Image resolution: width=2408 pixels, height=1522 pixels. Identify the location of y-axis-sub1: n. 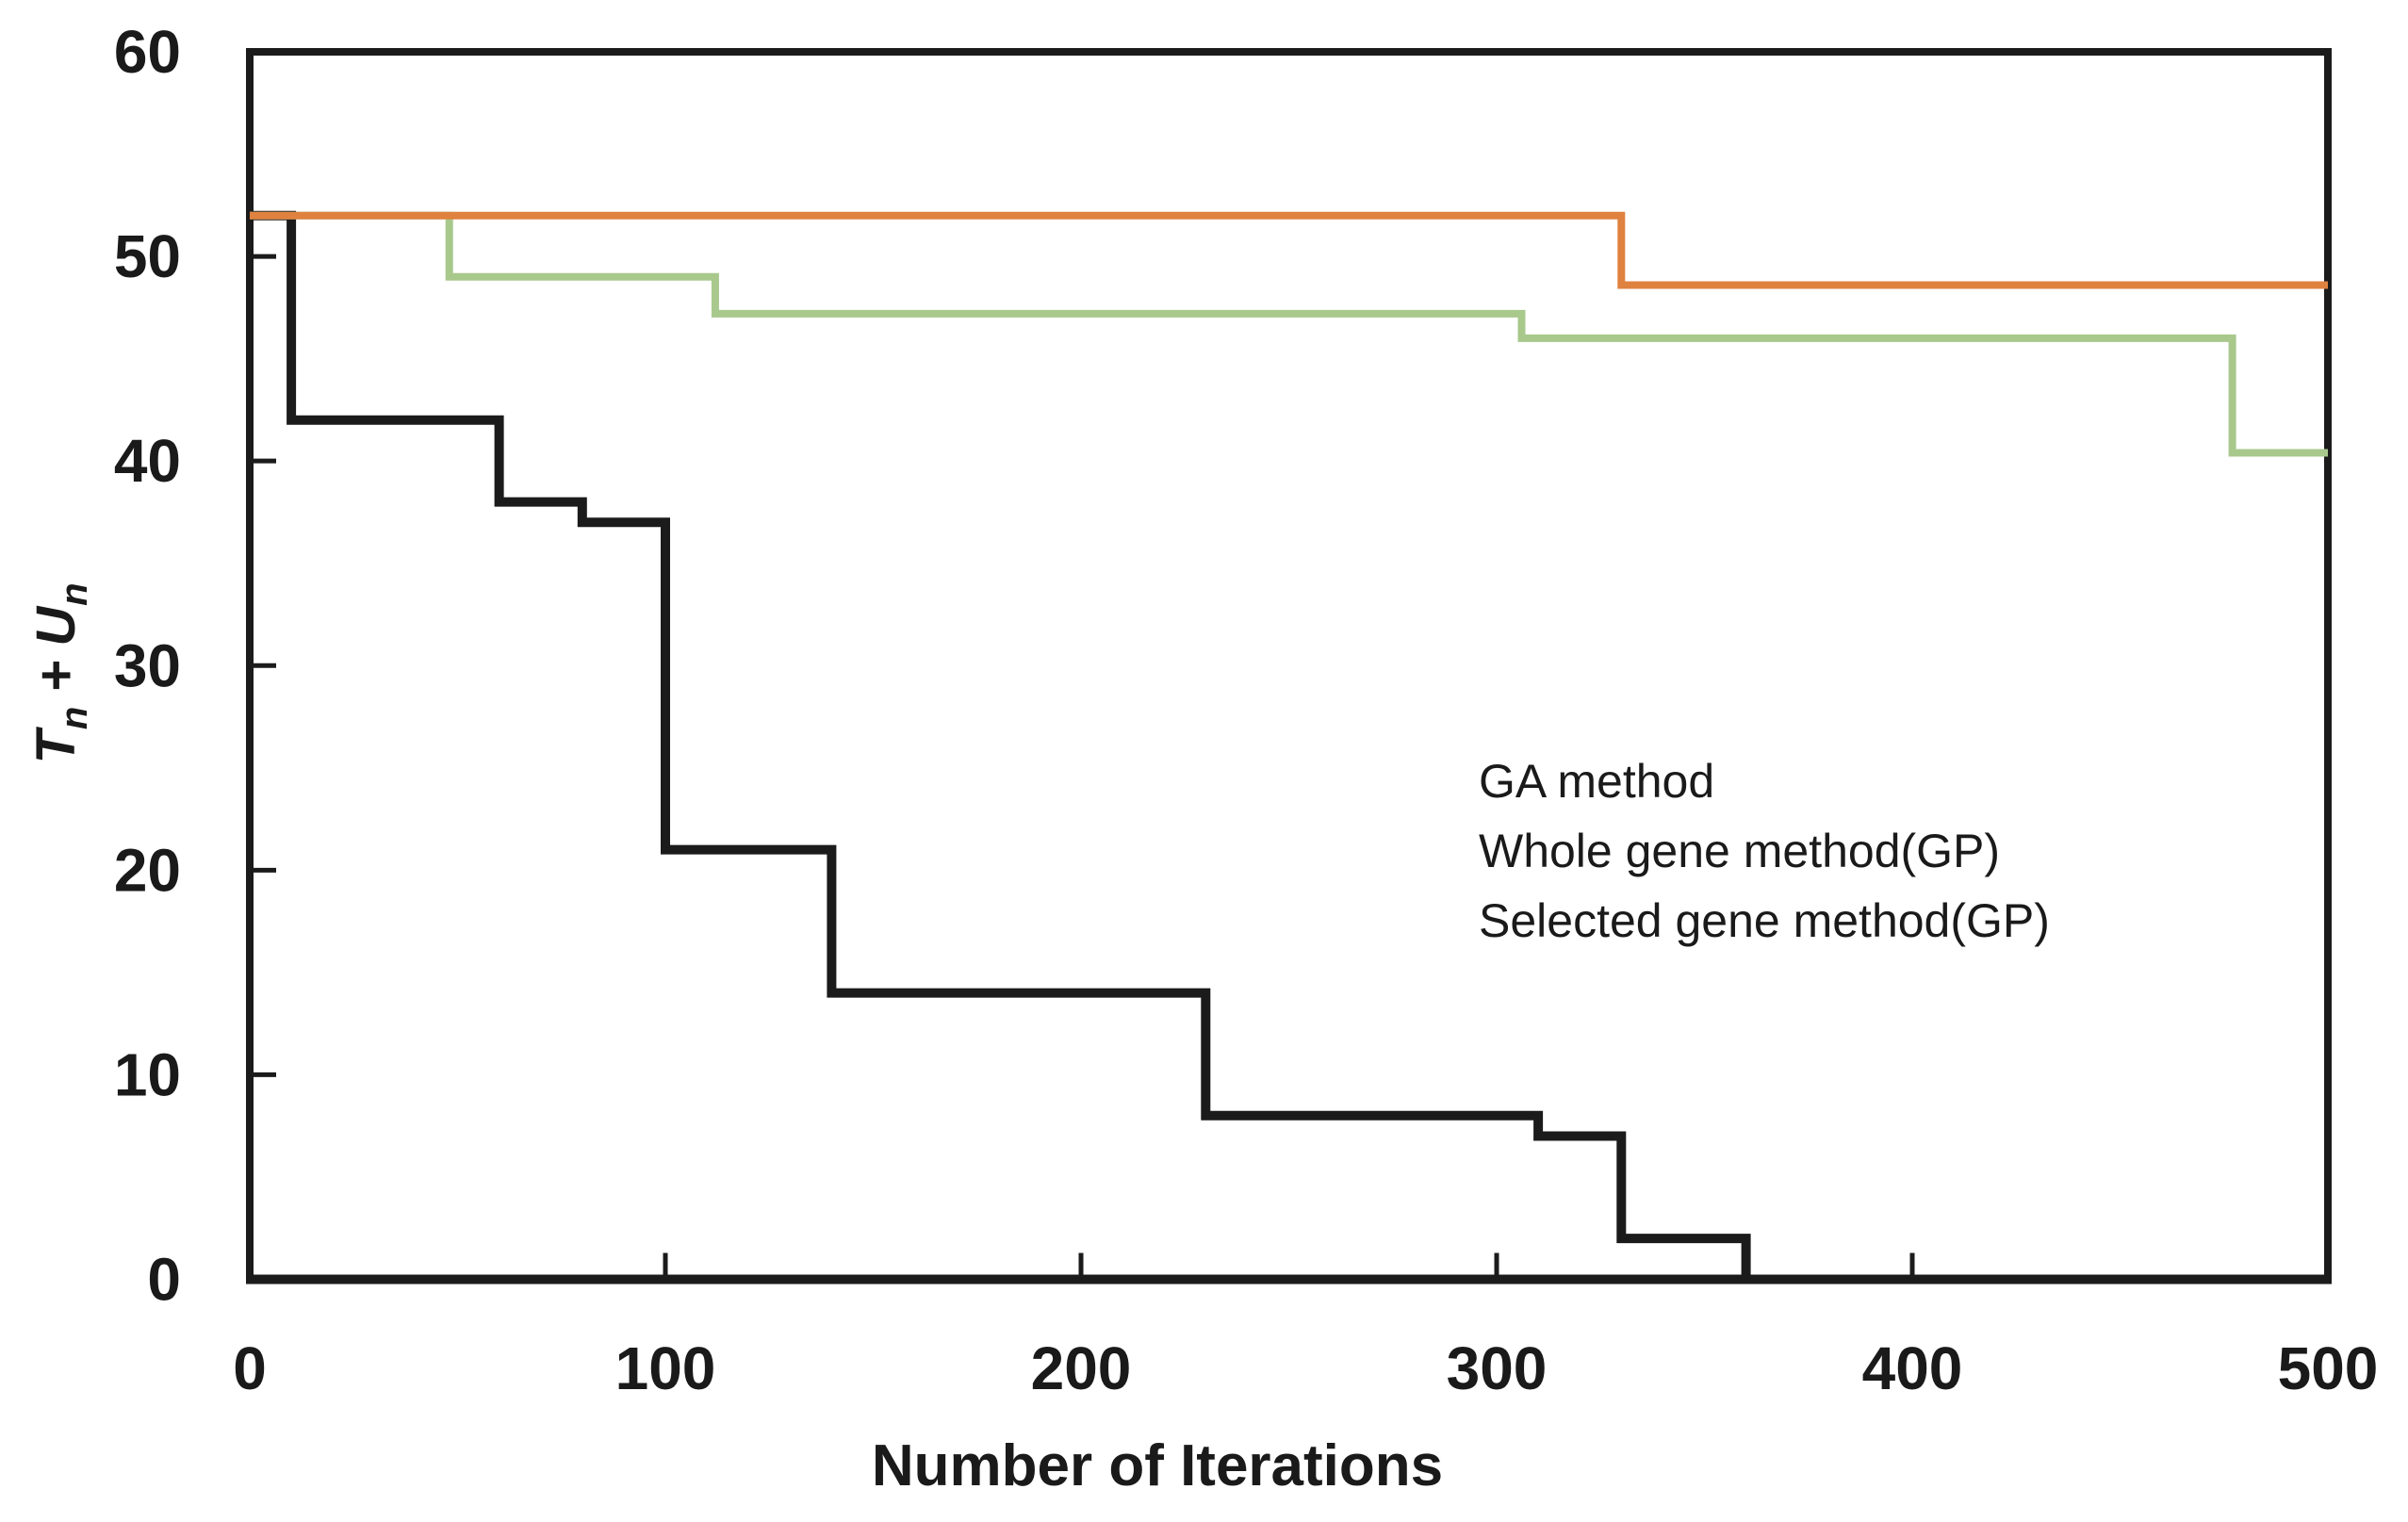
(74, 717).